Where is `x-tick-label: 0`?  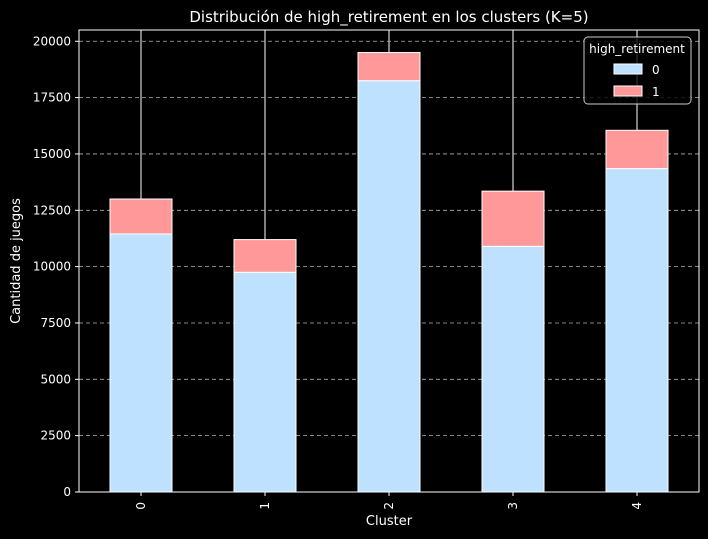 x-tick-label: 0 is located at coordinates (141, 506).